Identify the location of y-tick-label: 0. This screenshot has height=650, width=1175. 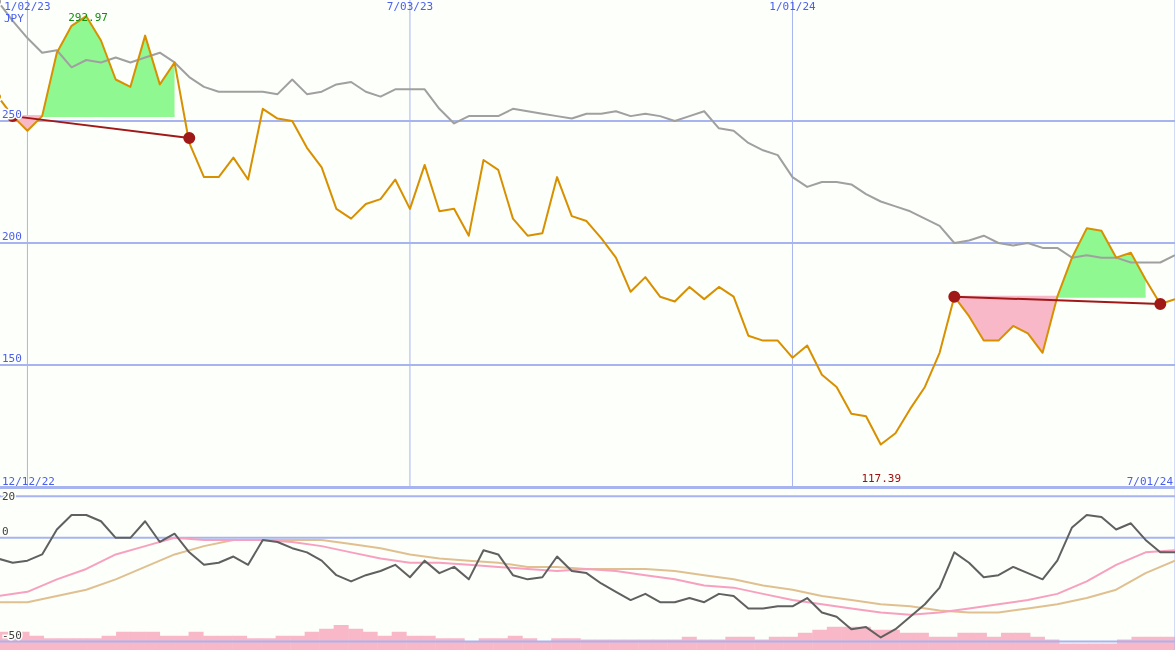
(5, 531).